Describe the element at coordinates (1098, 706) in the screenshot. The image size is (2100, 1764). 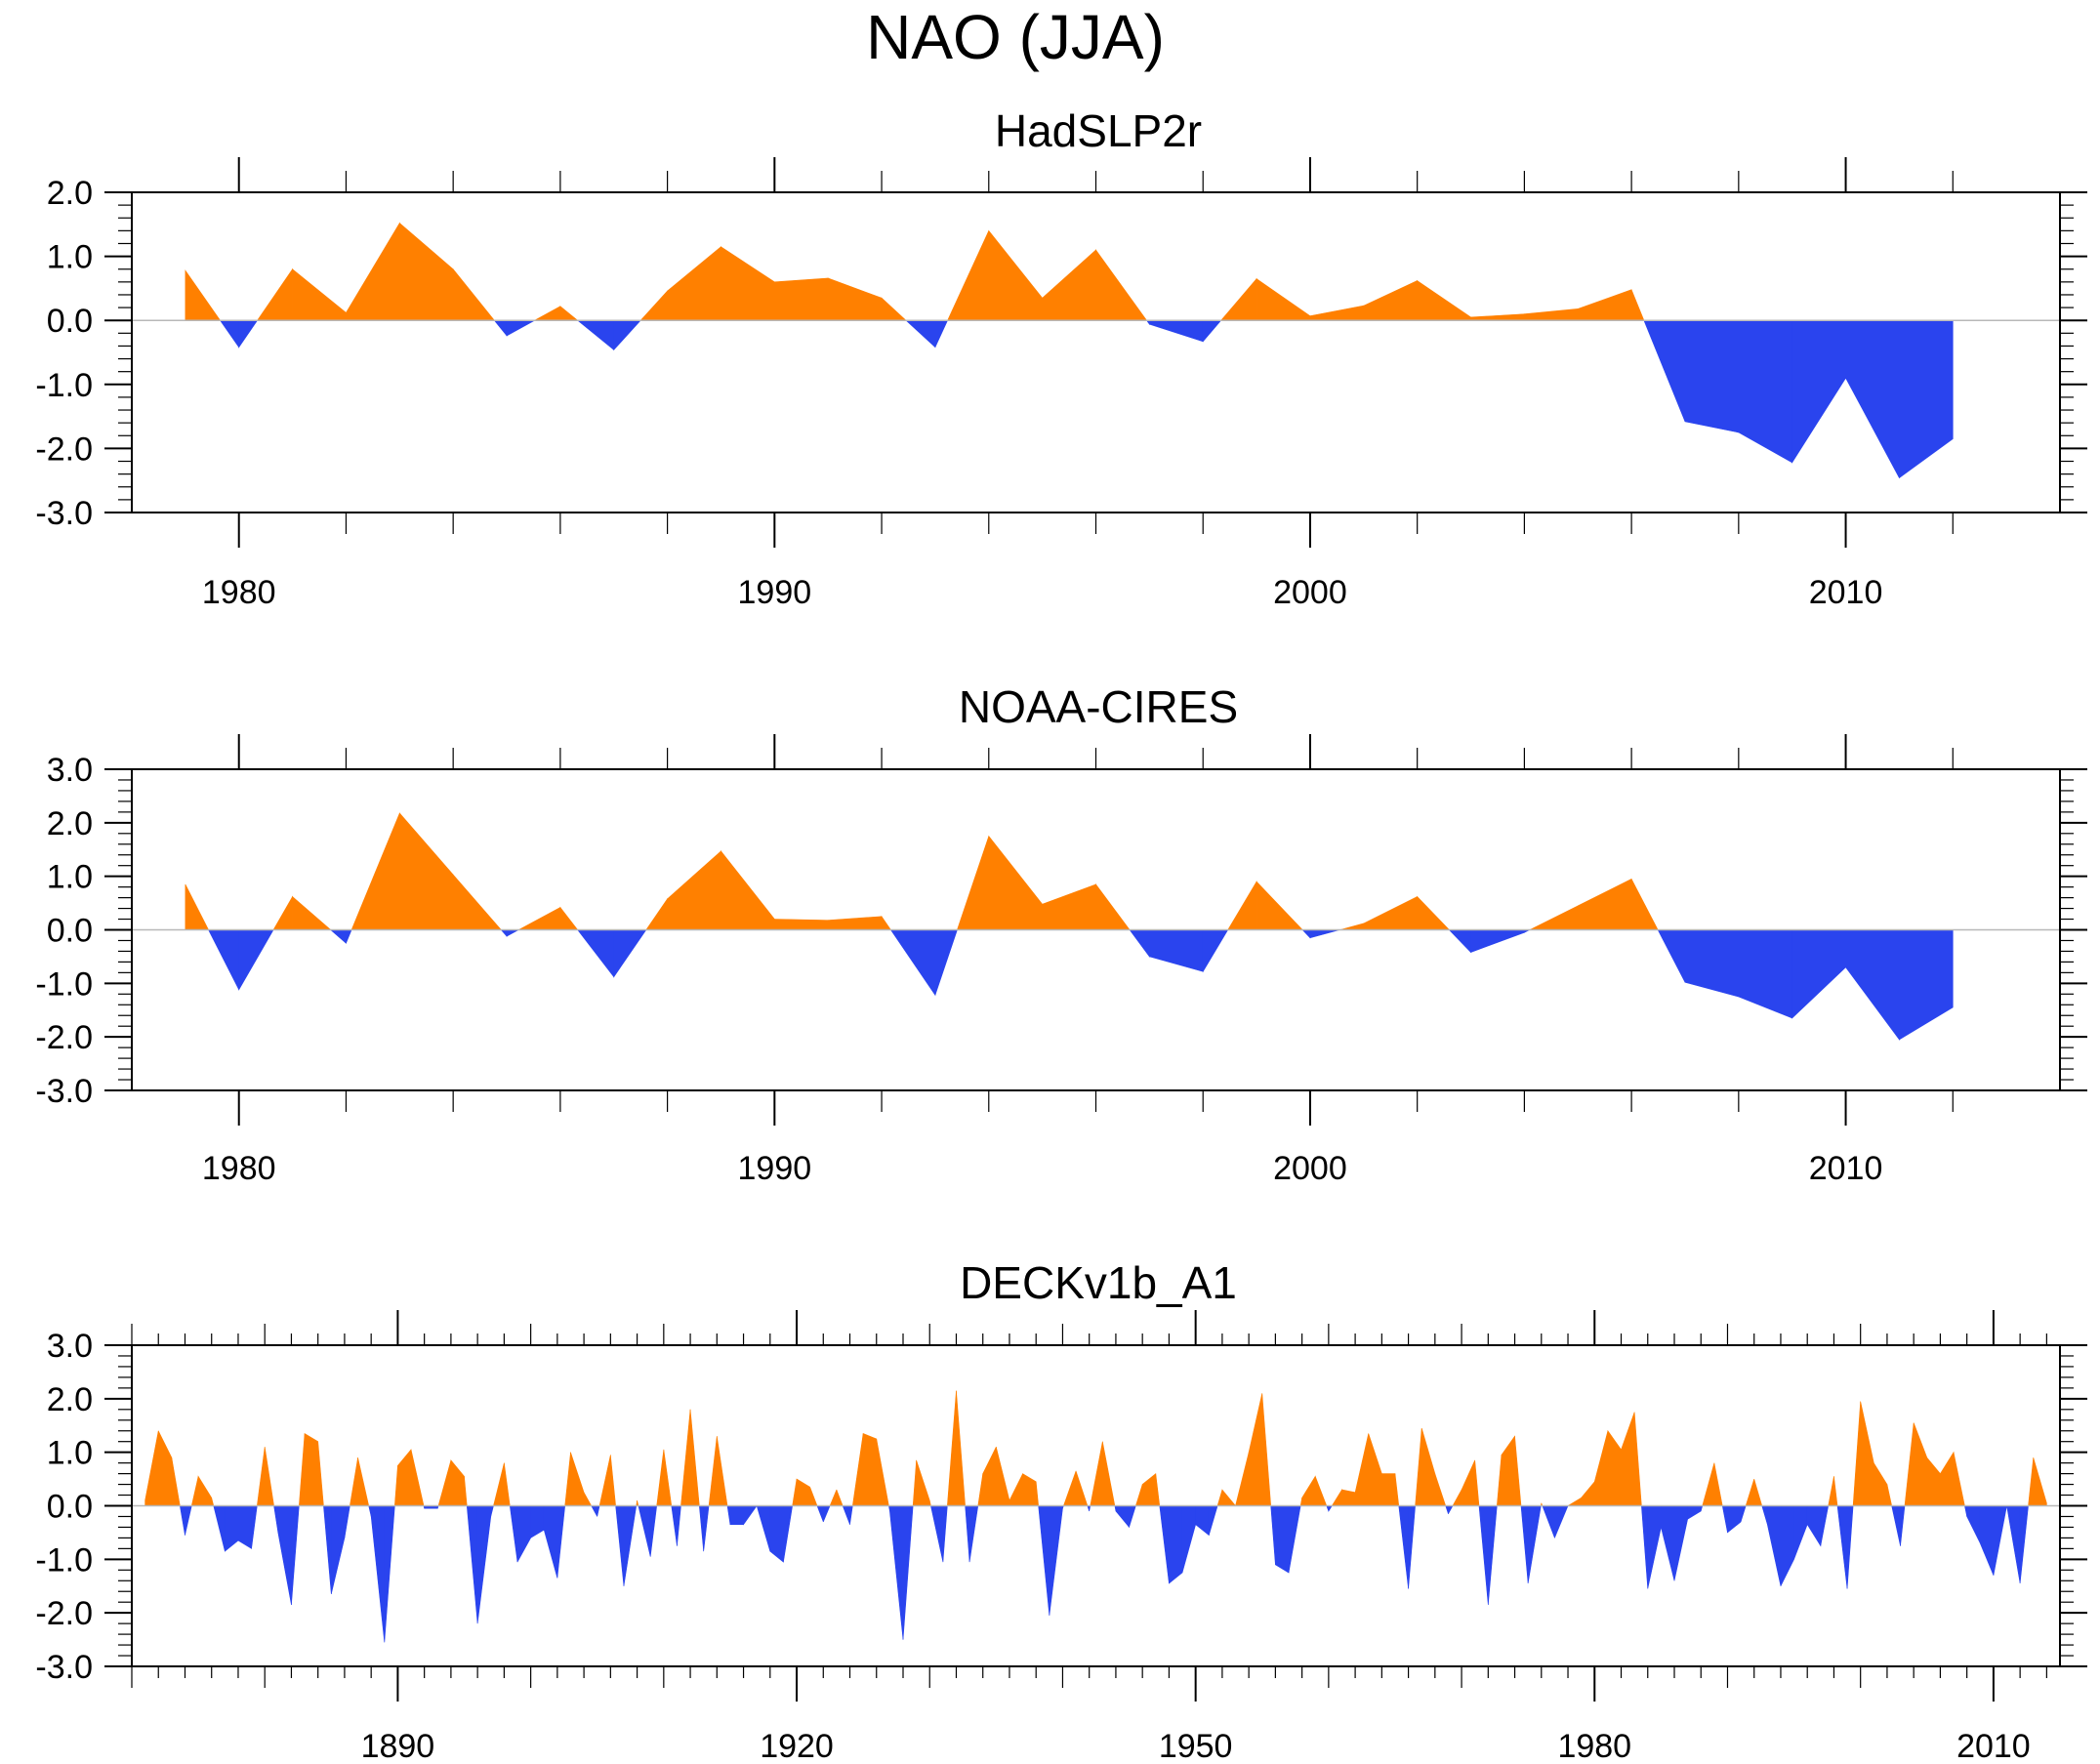
I see `panel-title-noaa-cires: NOAA-CIRES` at that location.